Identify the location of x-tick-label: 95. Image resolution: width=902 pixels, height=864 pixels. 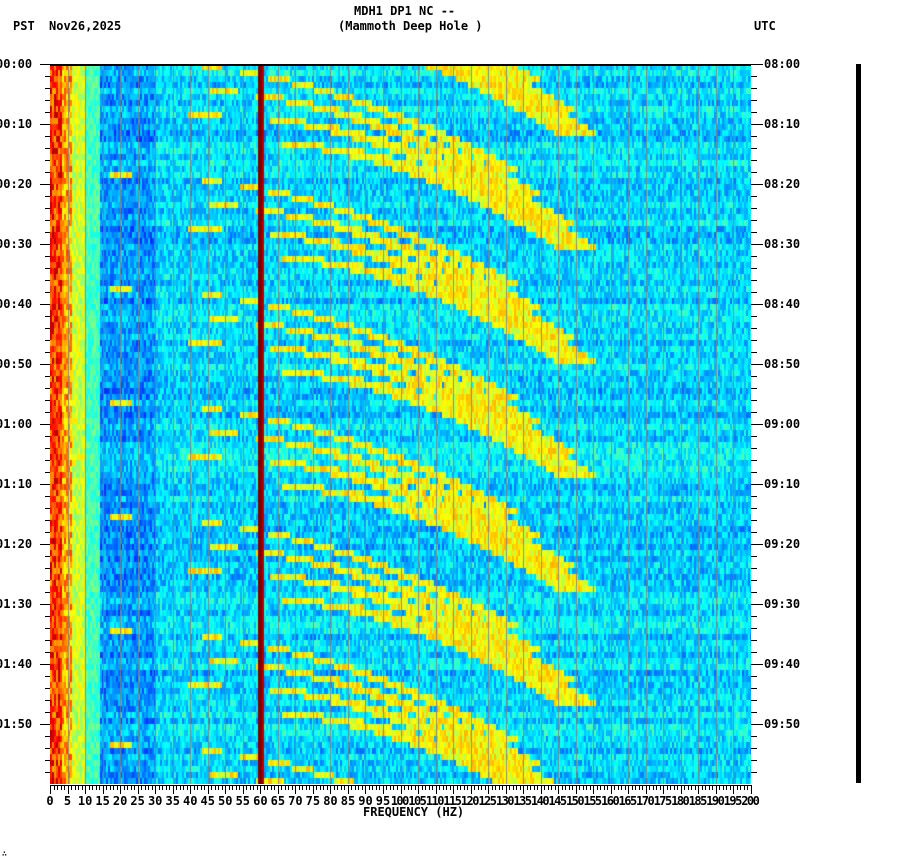
(383, 801).